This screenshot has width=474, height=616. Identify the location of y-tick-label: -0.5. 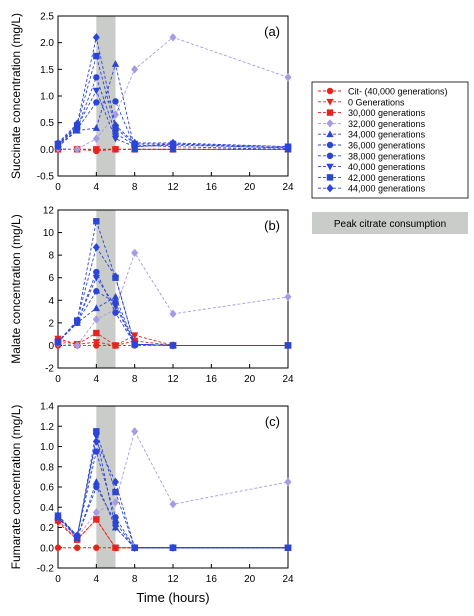
(46, 177).